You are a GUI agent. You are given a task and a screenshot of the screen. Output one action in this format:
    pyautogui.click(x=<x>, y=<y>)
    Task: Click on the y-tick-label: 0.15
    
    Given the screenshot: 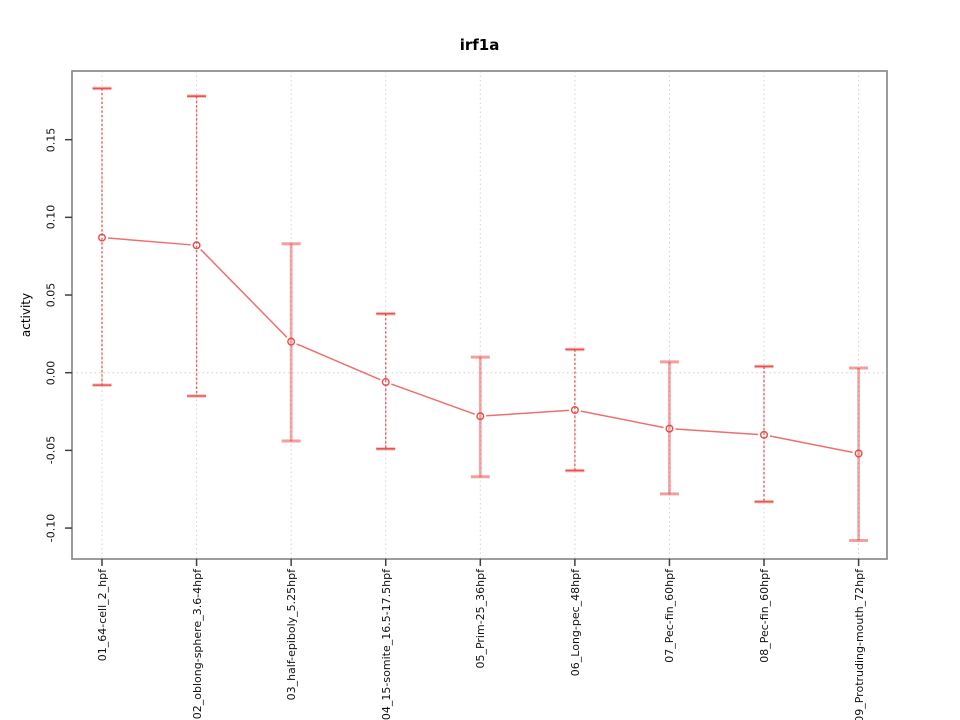 What is the action you would take?
    pyautogui.click(x=51, y=139)
    